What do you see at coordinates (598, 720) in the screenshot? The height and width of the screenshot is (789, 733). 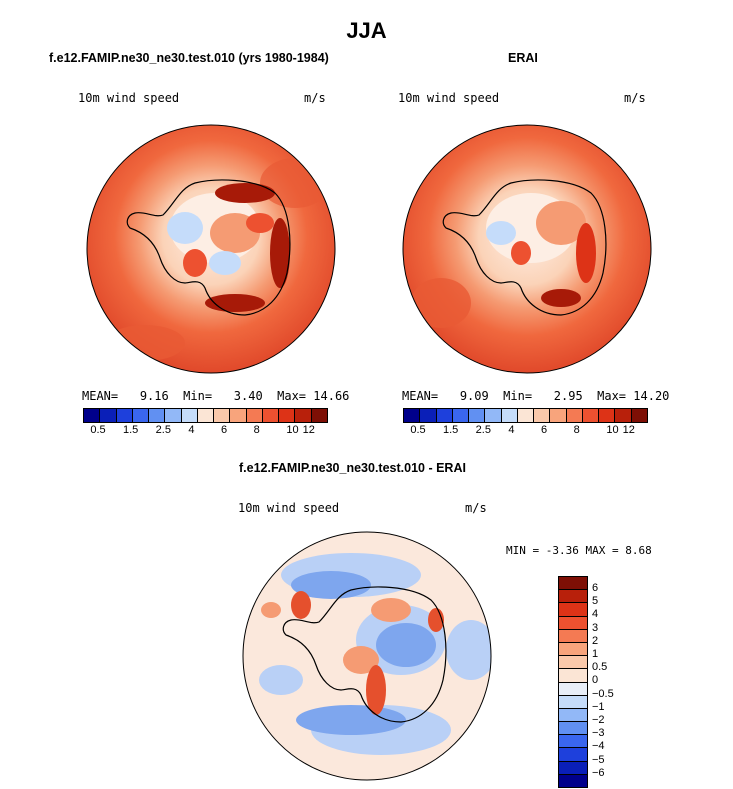 I see `colorbar-tick-label: −2` at bounding box center [598, 720].